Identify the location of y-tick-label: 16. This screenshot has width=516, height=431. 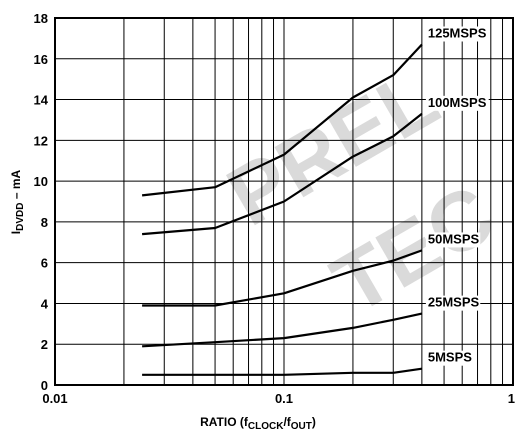
(41, 59).